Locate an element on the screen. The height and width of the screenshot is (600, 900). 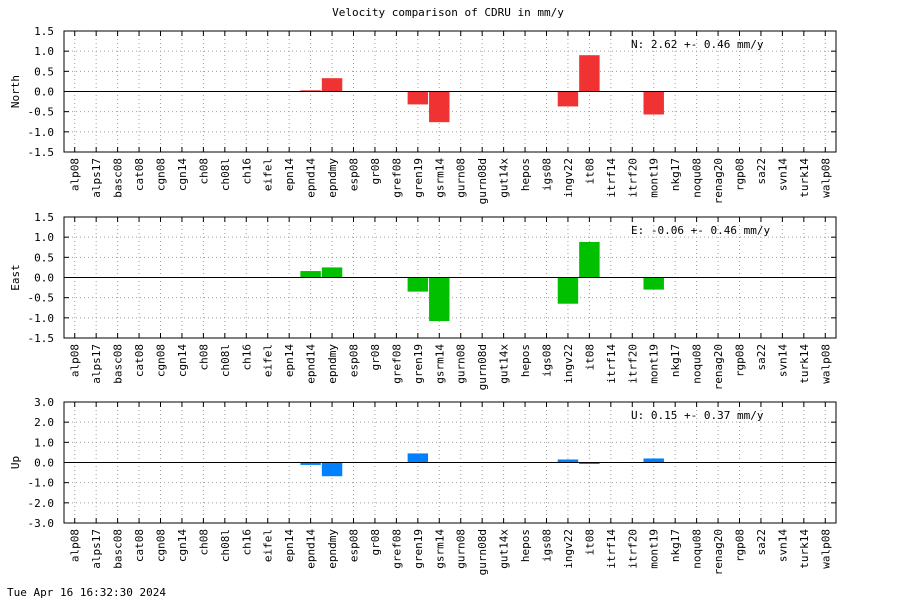
x-tick-label-hepos: hepos is located at coordinates (525, 360).